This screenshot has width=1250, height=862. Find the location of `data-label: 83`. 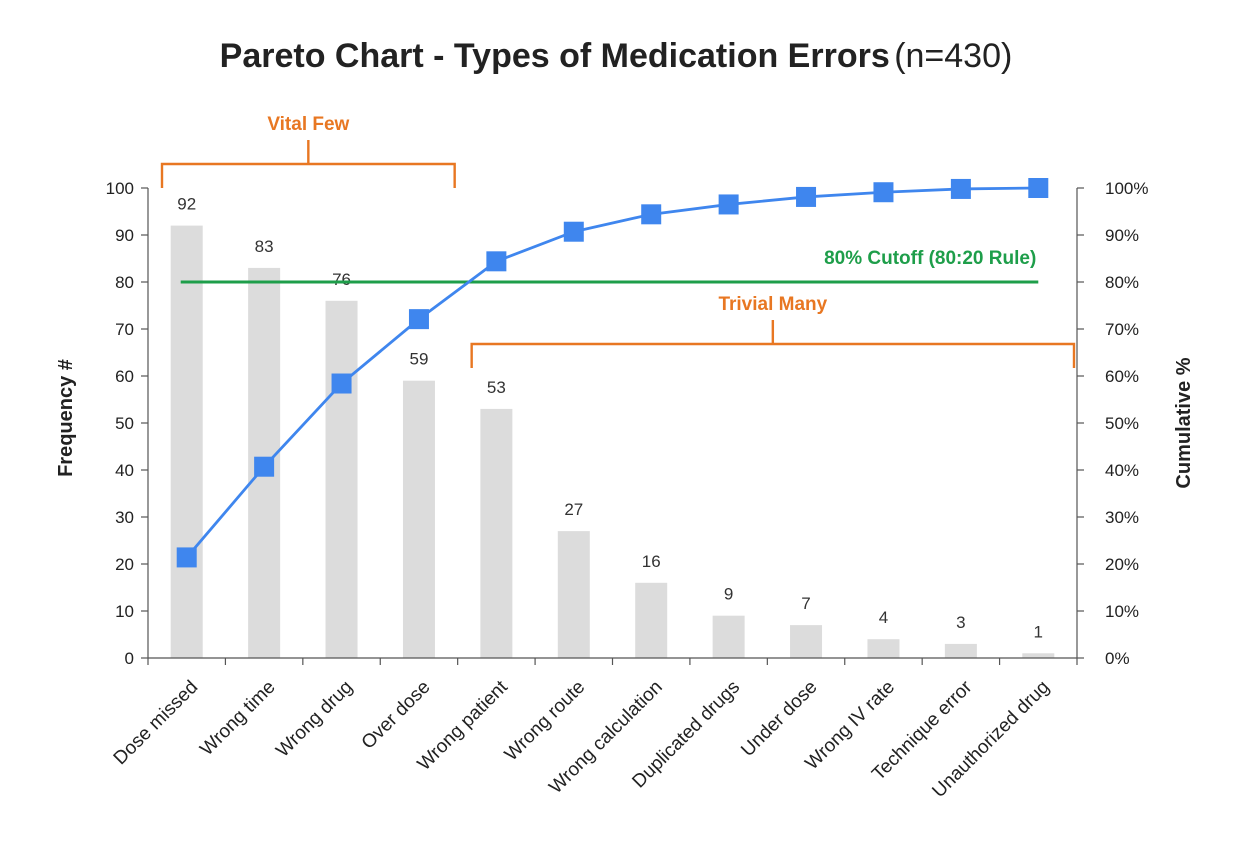

data-label: 83 is located at coordinates (264, 246).